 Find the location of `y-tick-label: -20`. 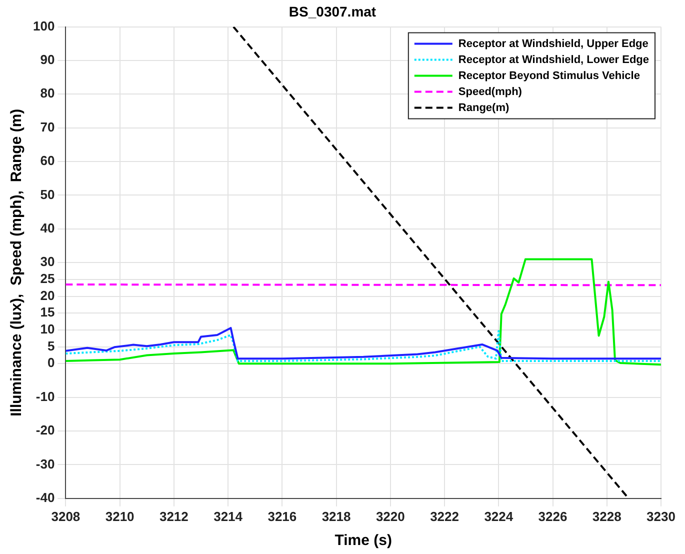

y-tick-label: -20 is located at coordinates (45, 430).